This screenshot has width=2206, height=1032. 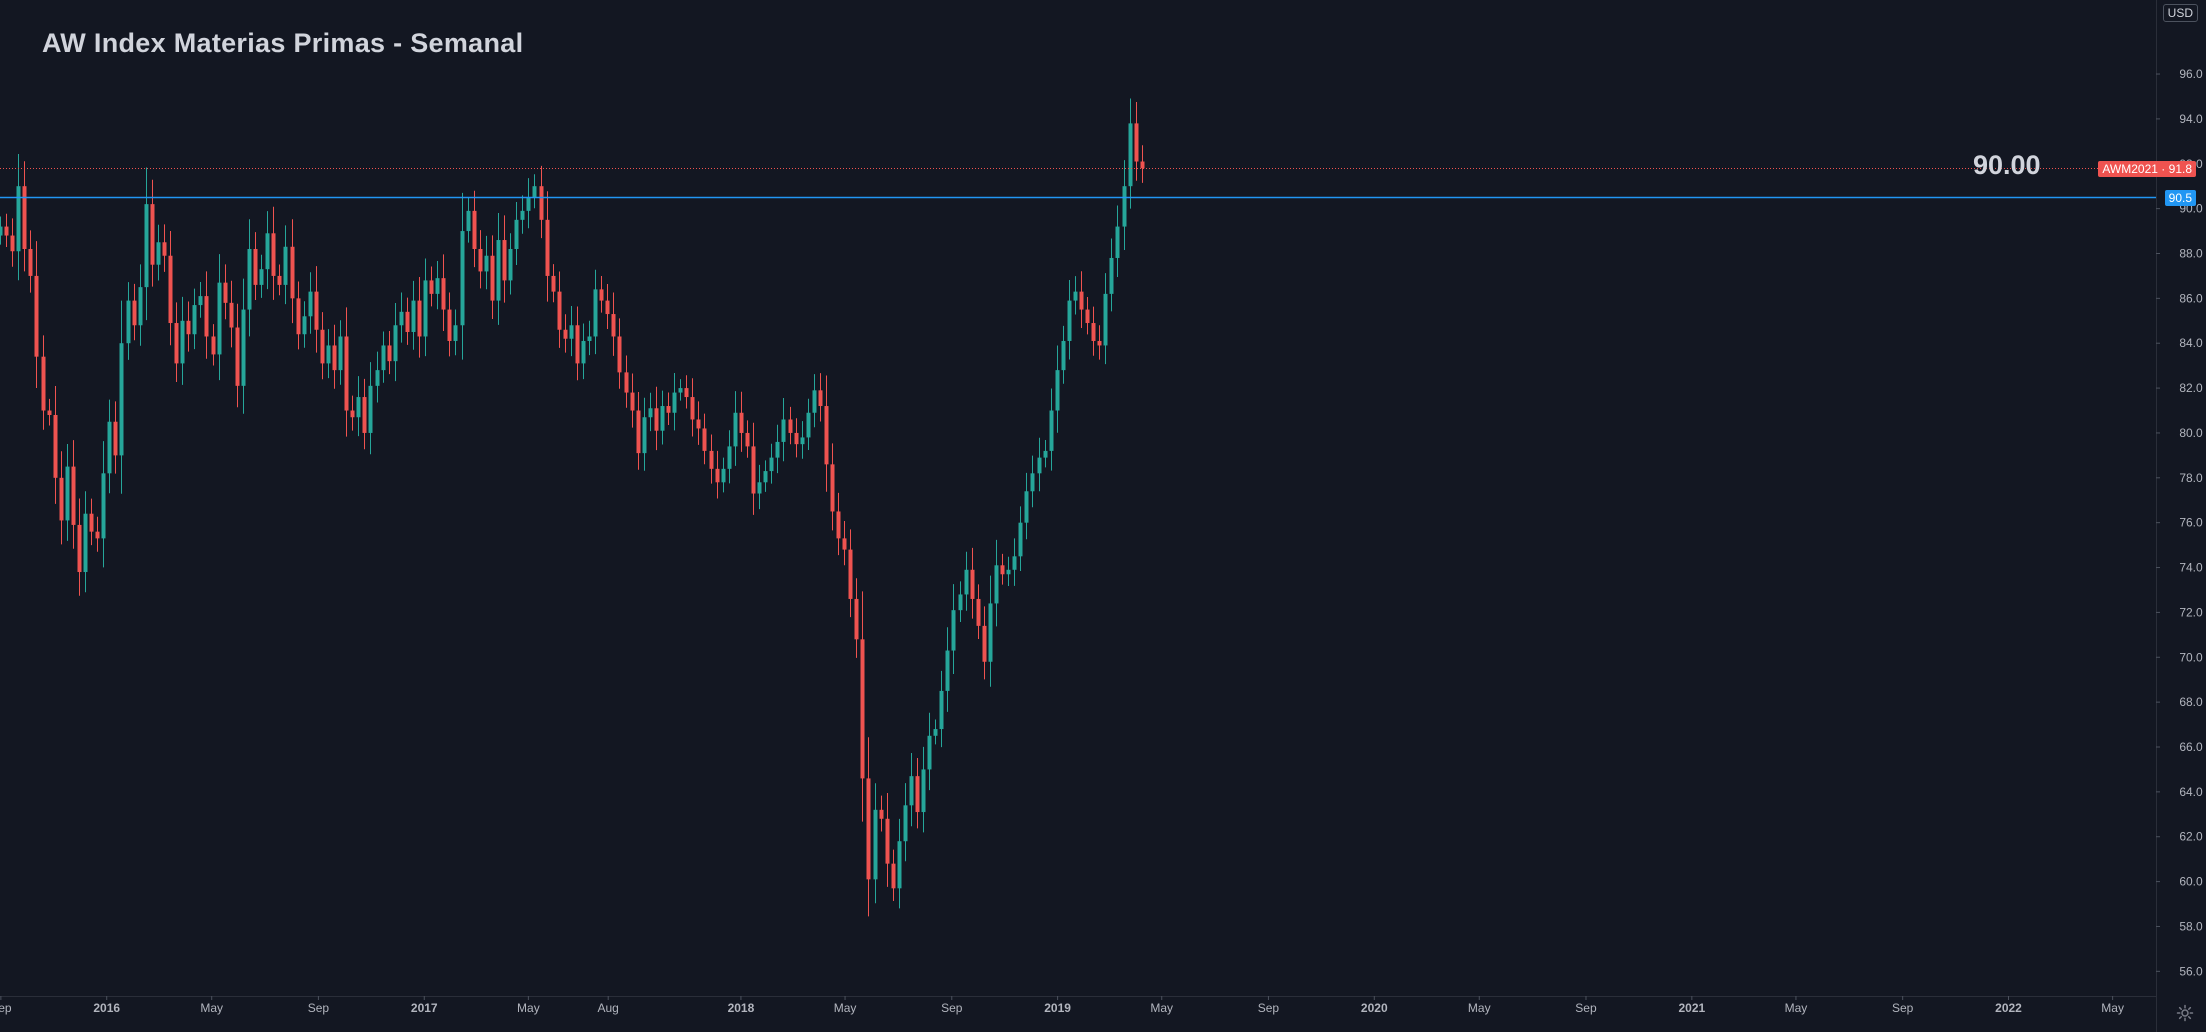 I want to click on horizontal-line-price-tag: 90.5, so click(x=2180, y=197).